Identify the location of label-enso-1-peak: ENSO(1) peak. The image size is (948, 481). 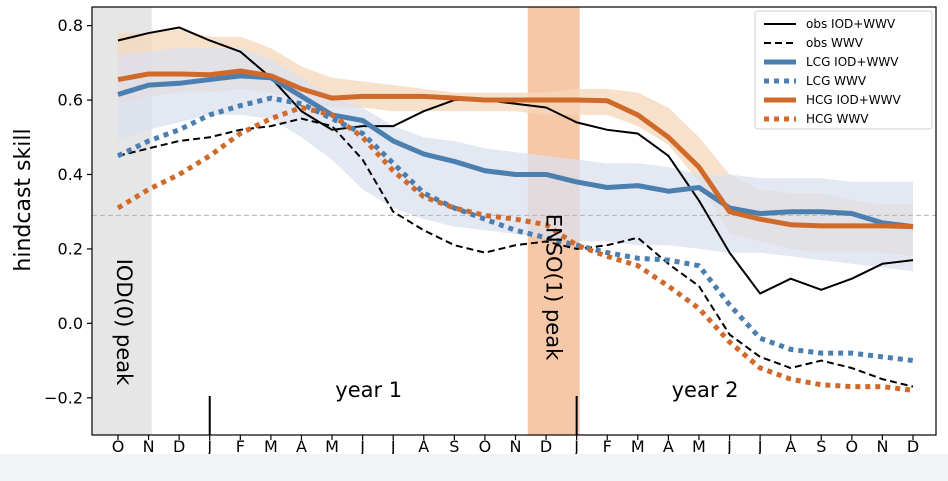
(554, 287).